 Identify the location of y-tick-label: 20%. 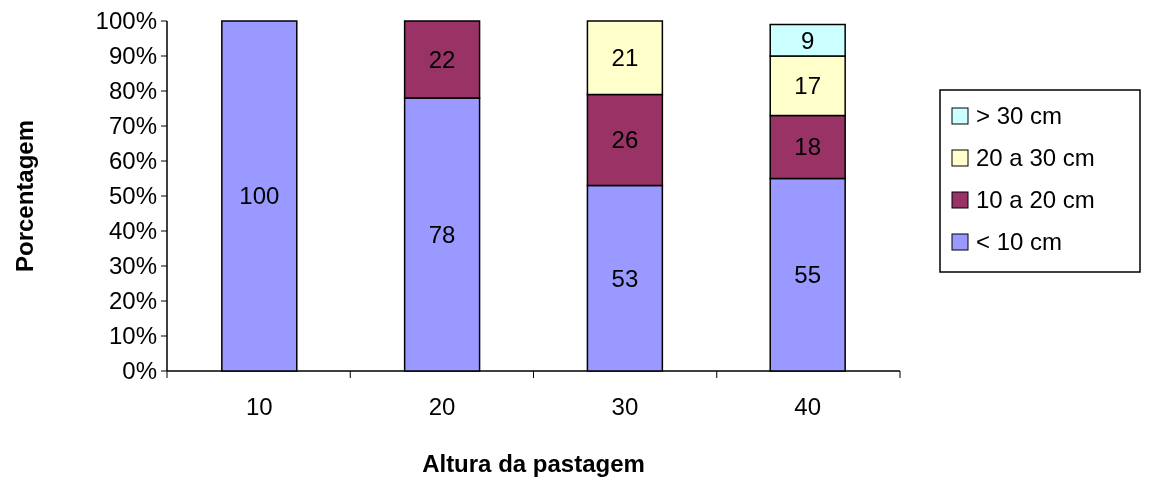
(132, 301).